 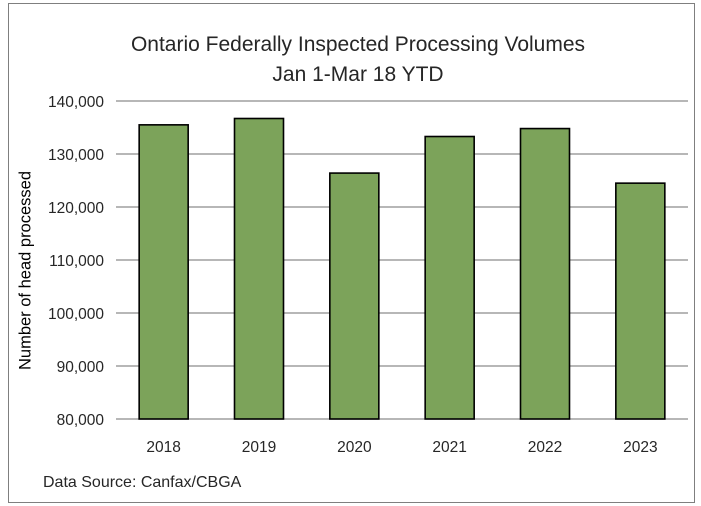 I want to click on x-tick-label: 2018, so click(x=163, y=447).